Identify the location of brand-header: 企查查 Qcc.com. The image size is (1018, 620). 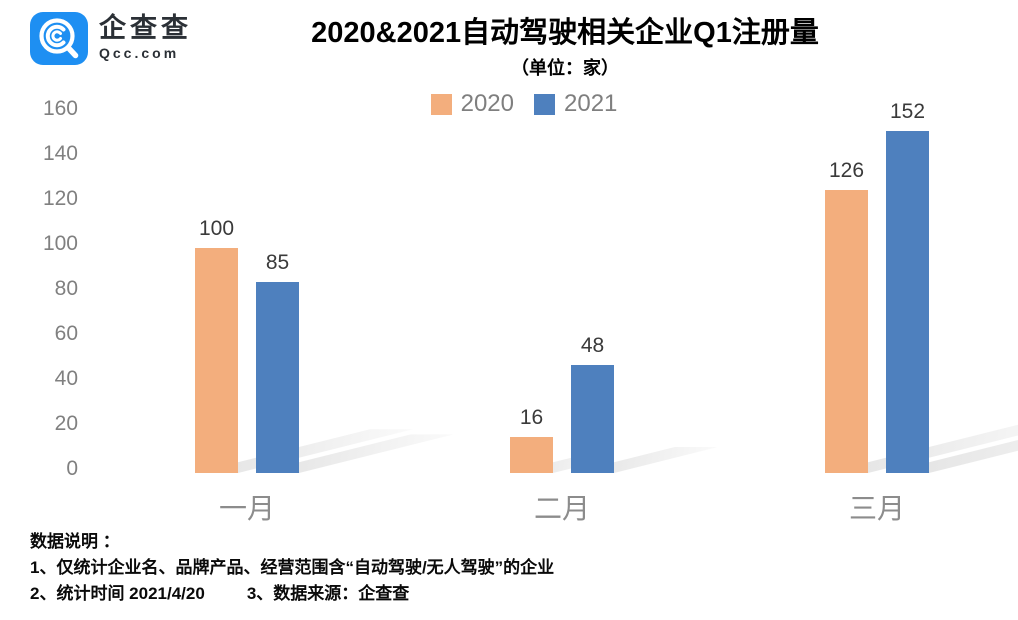
(111, 38).